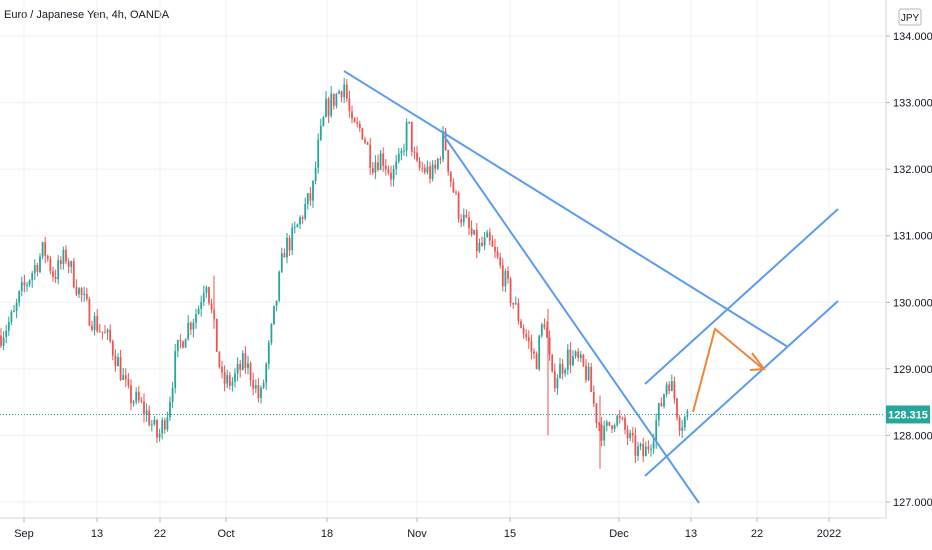 The image size is (932, 550). I want to click on projection-arrow, so click(727, 370).